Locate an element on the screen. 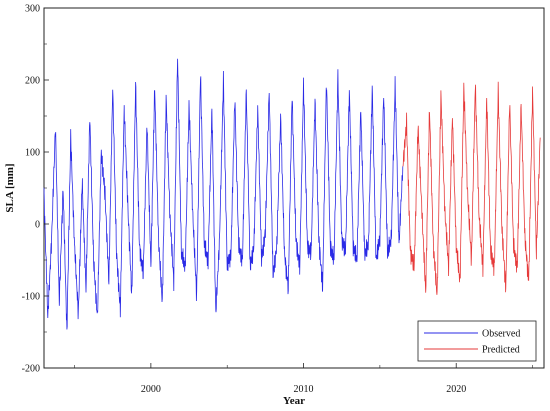 The image size is (550, 411). legend: Observed Predicted is located at coordinates (477, 341).